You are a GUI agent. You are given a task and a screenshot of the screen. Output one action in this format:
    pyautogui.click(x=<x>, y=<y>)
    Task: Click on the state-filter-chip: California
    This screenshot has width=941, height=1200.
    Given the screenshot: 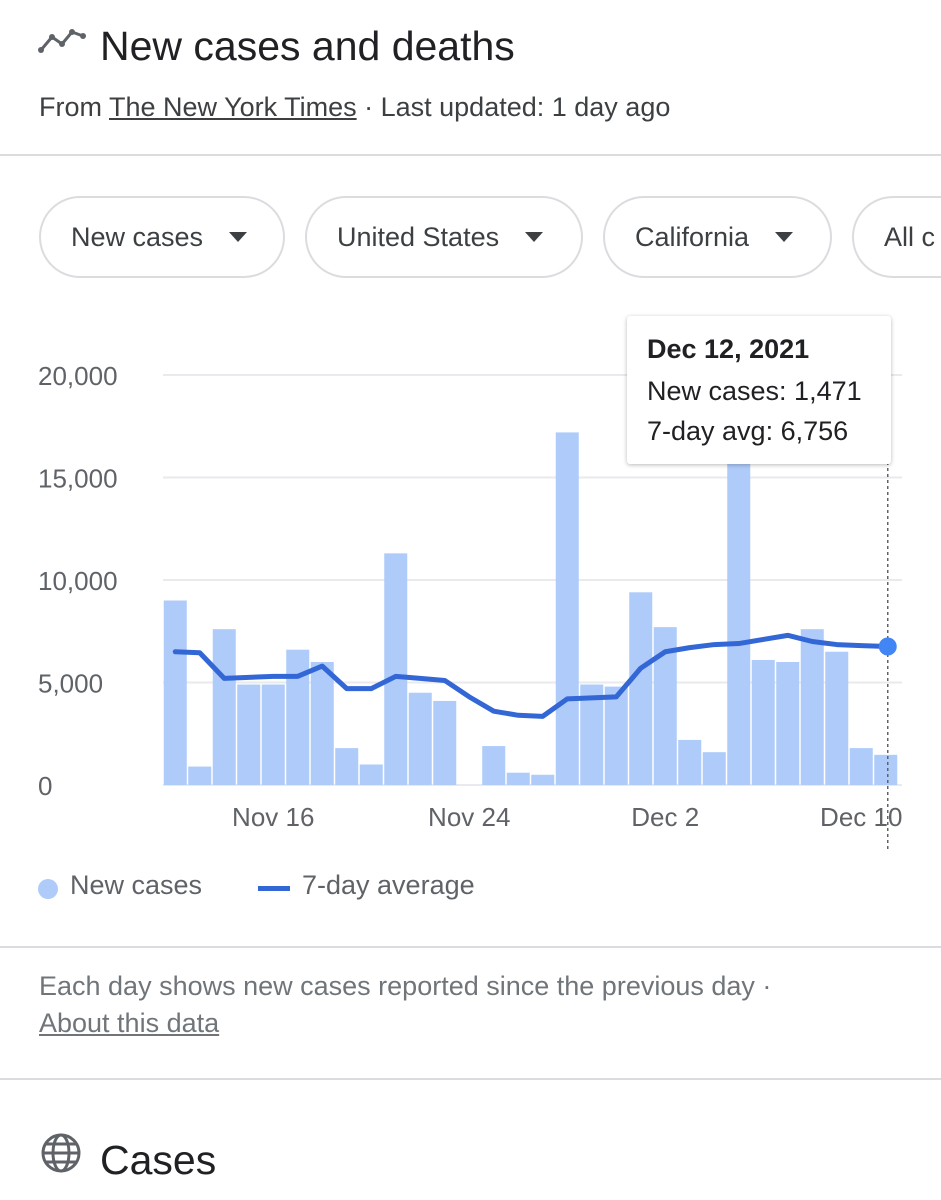 What is the action you would take?
    pyautogui.click(x=717, y=237)
    